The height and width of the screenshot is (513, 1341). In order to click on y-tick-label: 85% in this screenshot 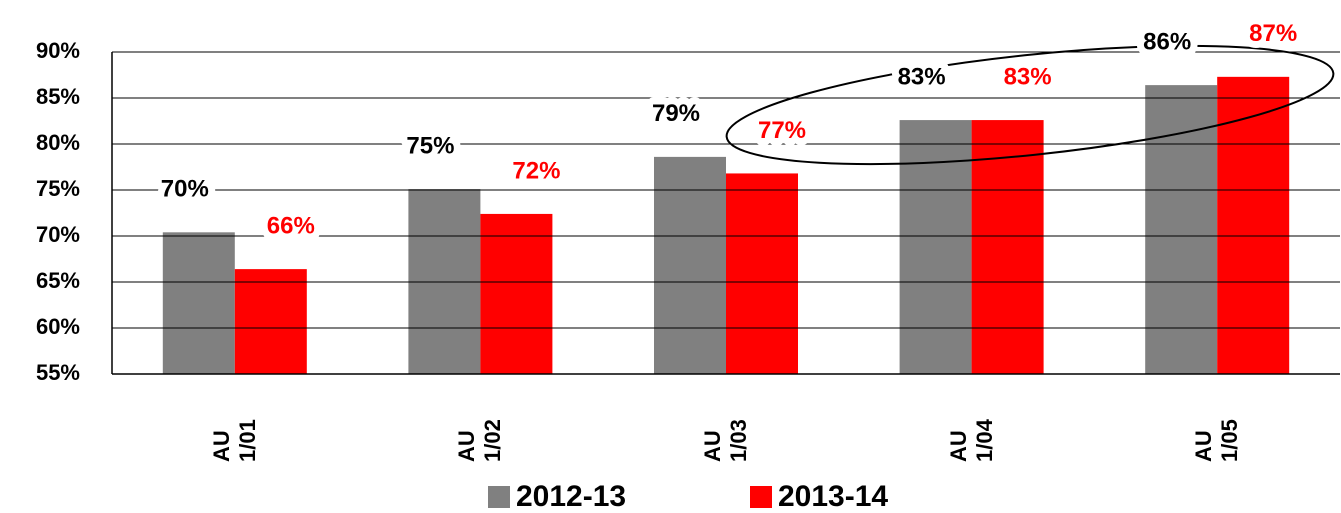, I will do `click(58, 96)`.